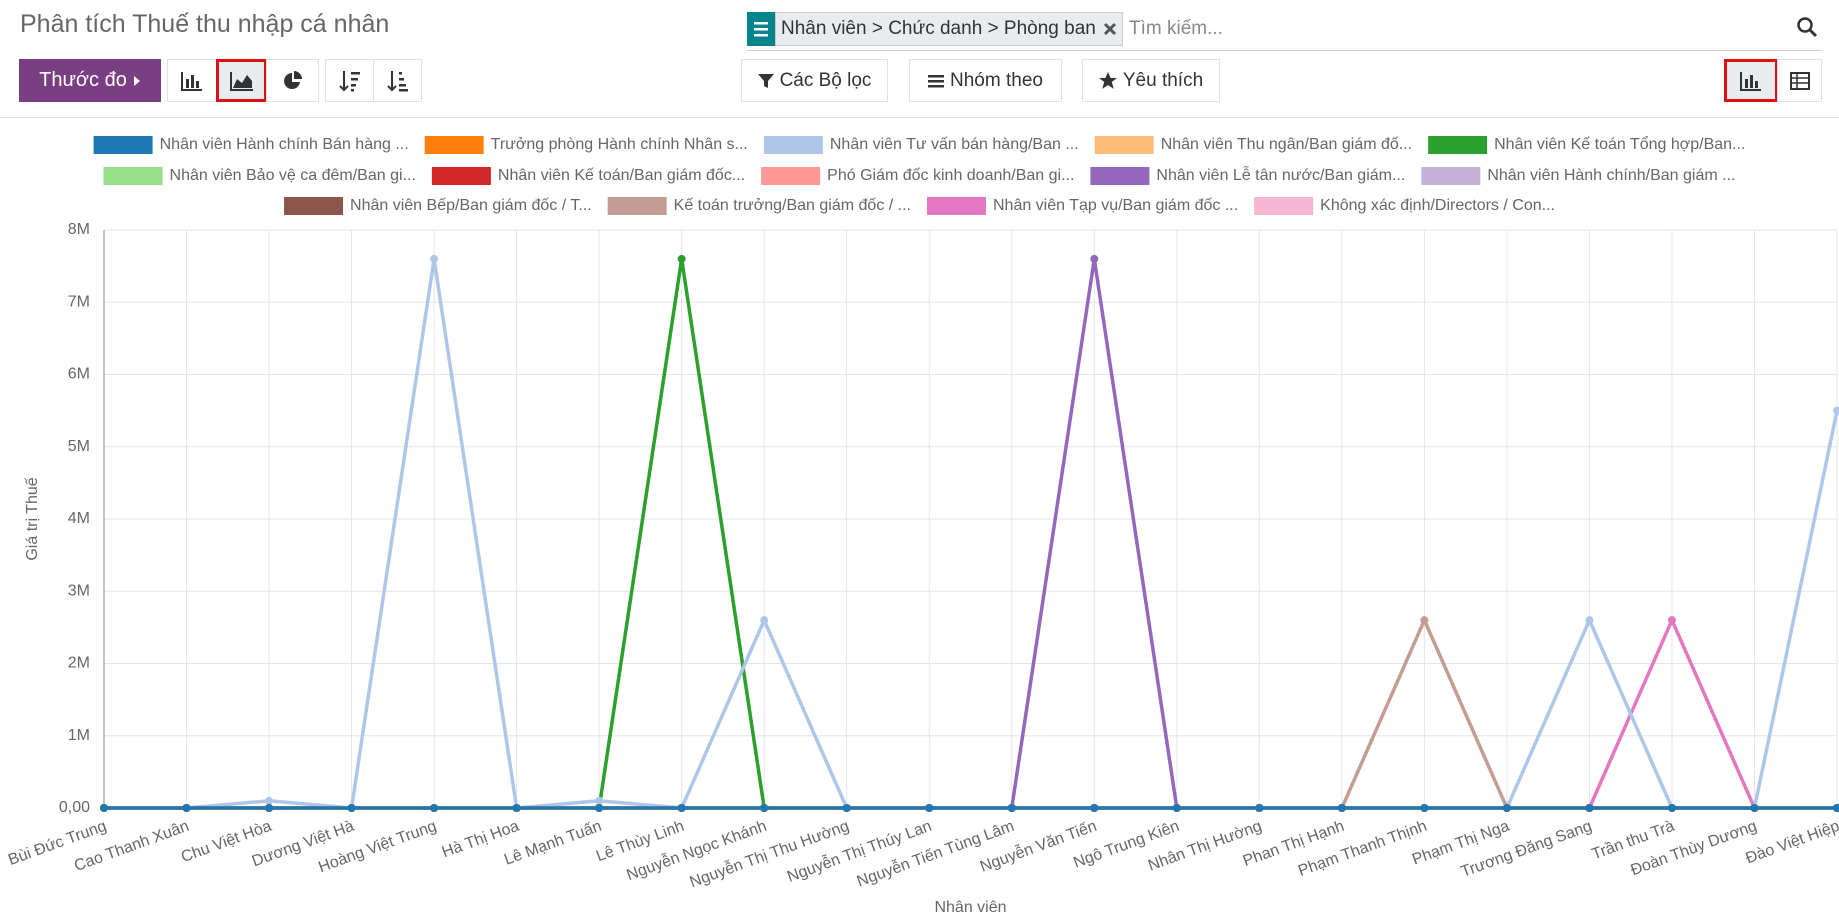 Image resolution: width=1839 pixels, height=921 pixels. What do you see at coordinates (1163, 80) in the screenshot?
I see `favorites-label: Yêu thích` at bounding box center [1163, 80].